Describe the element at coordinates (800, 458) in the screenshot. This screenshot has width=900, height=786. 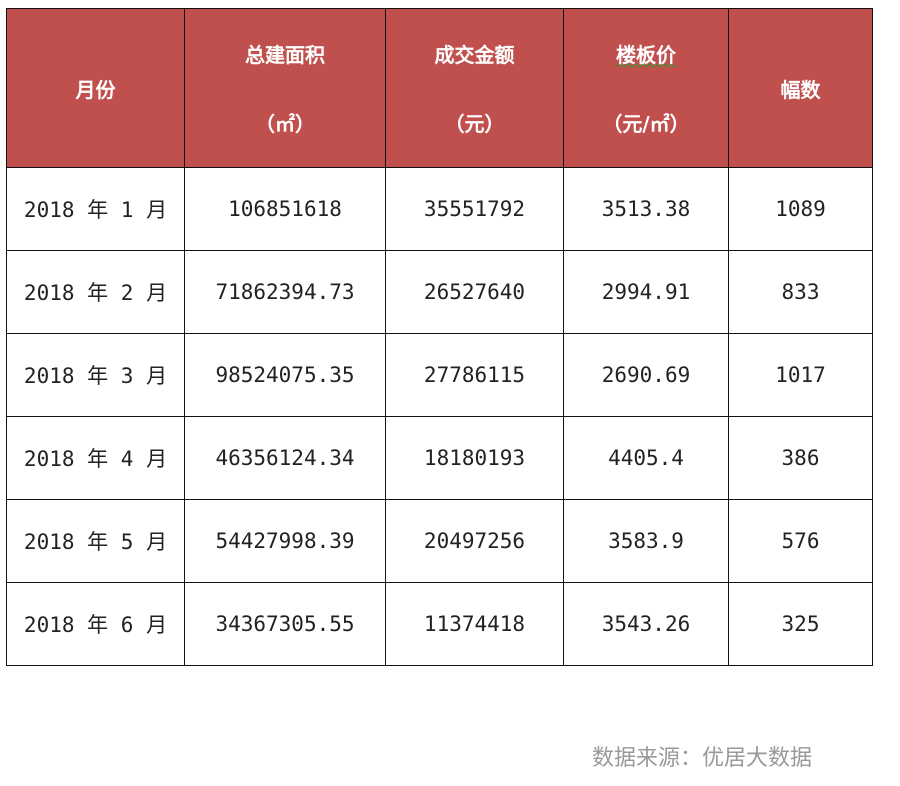
I see `cell-count: 386` at that location.